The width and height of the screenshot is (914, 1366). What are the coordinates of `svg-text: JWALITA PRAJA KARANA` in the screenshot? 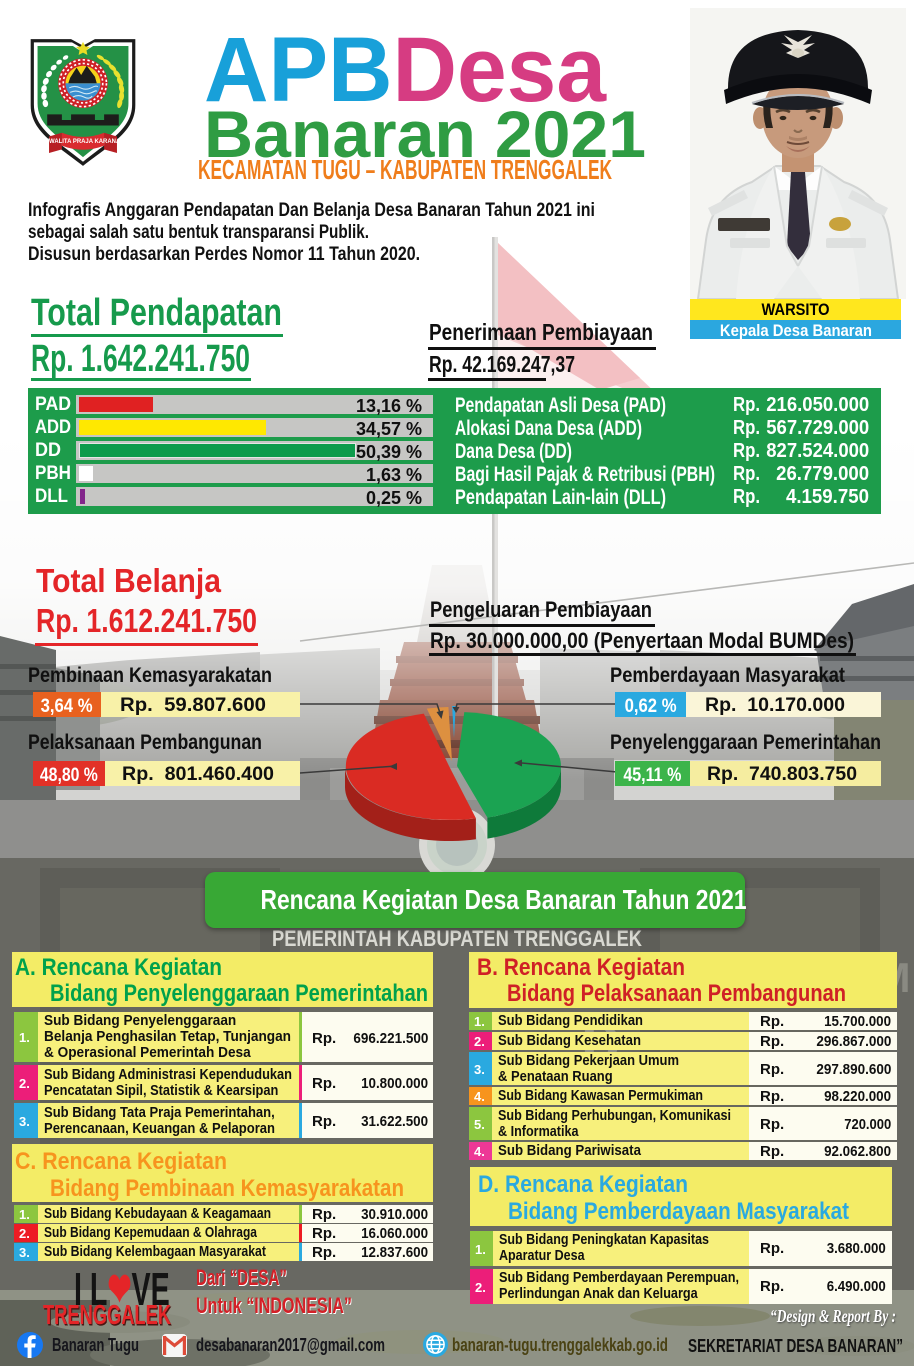 It's located at (83, 142).